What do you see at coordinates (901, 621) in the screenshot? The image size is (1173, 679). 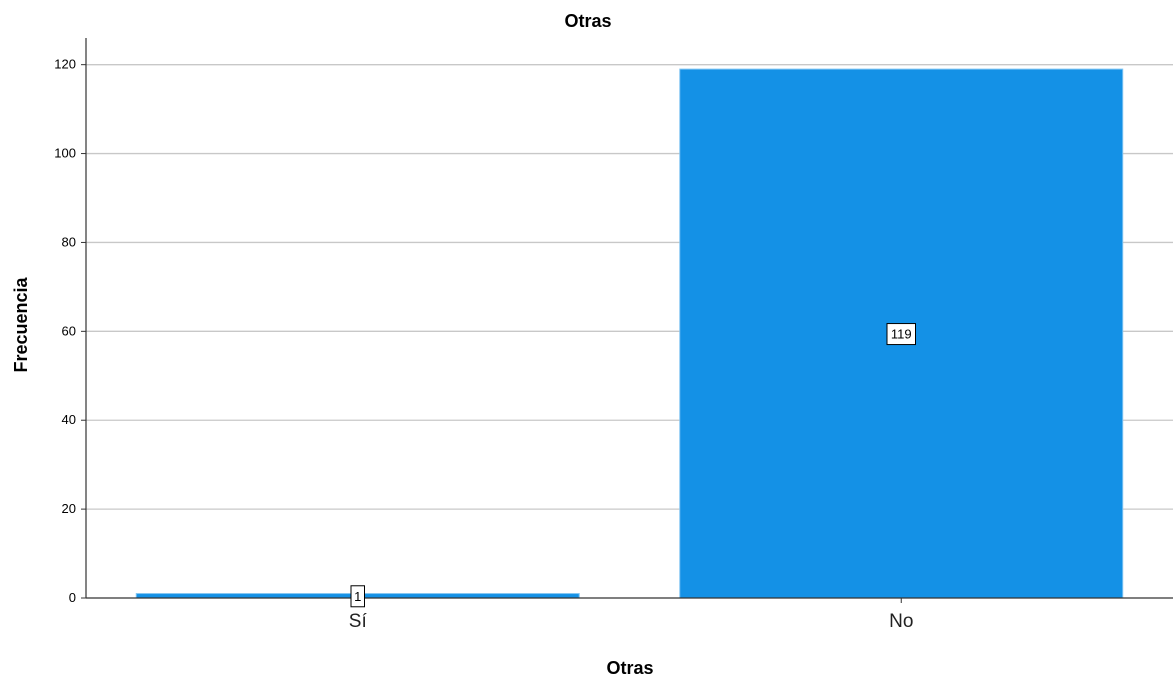 I see `x-tick-label-1: No` at bounding box center [901, 621].